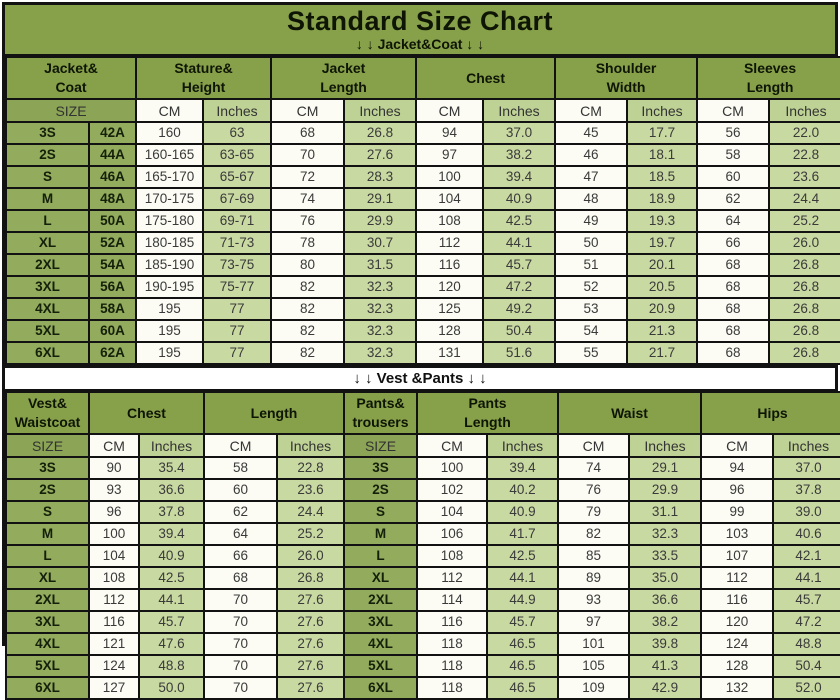 The image size is (840, 700). I want to click on cell: 47.6, so click(171, 644).